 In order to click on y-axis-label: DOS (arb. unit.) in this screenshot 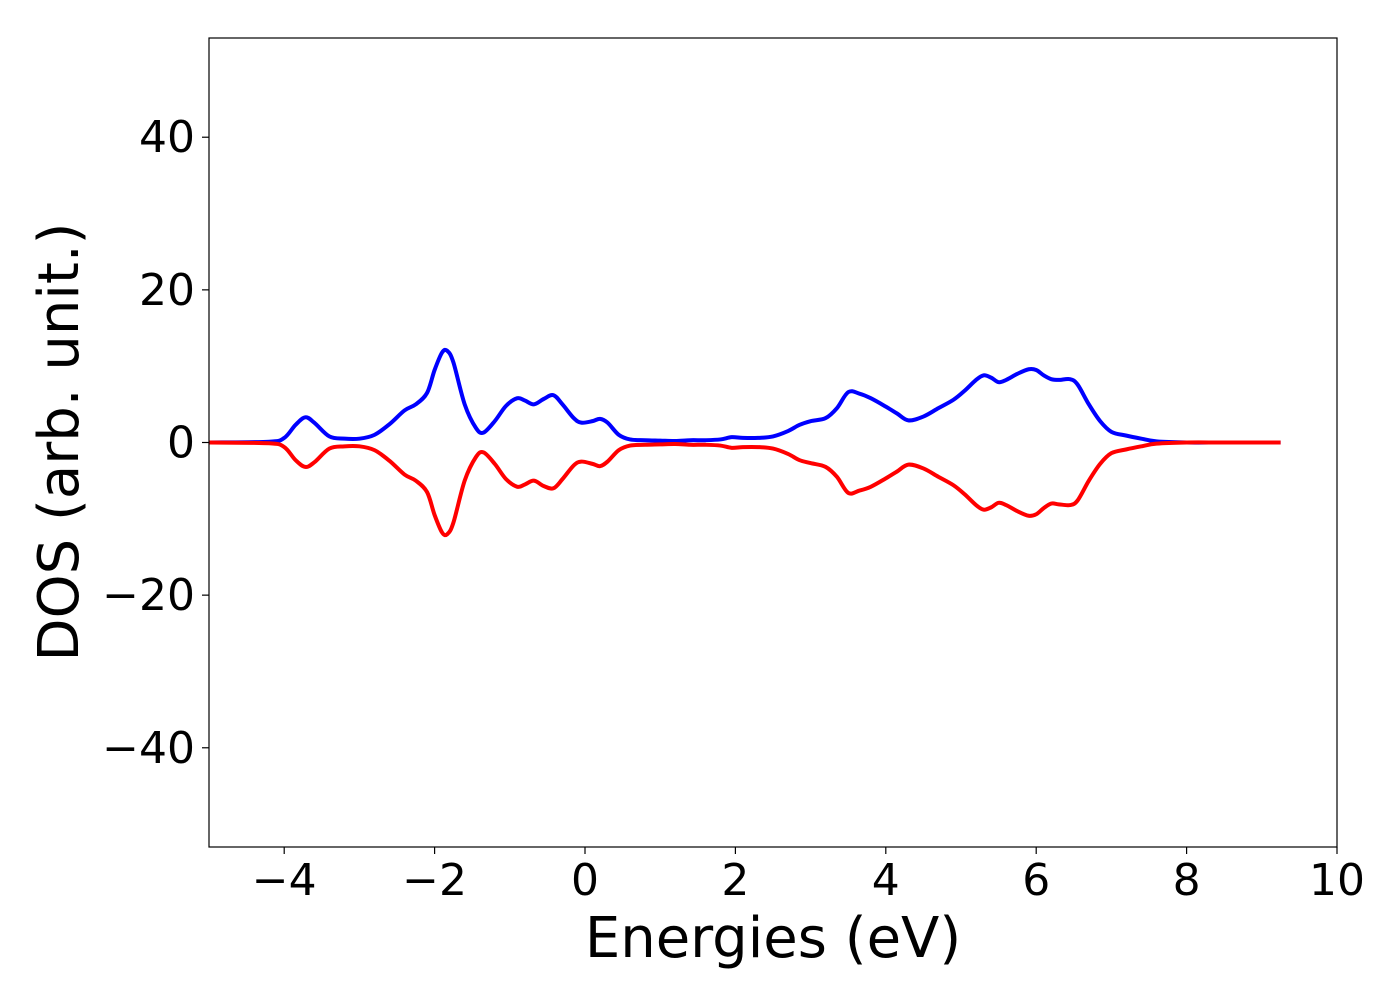, I will do `click(59, 441)`.